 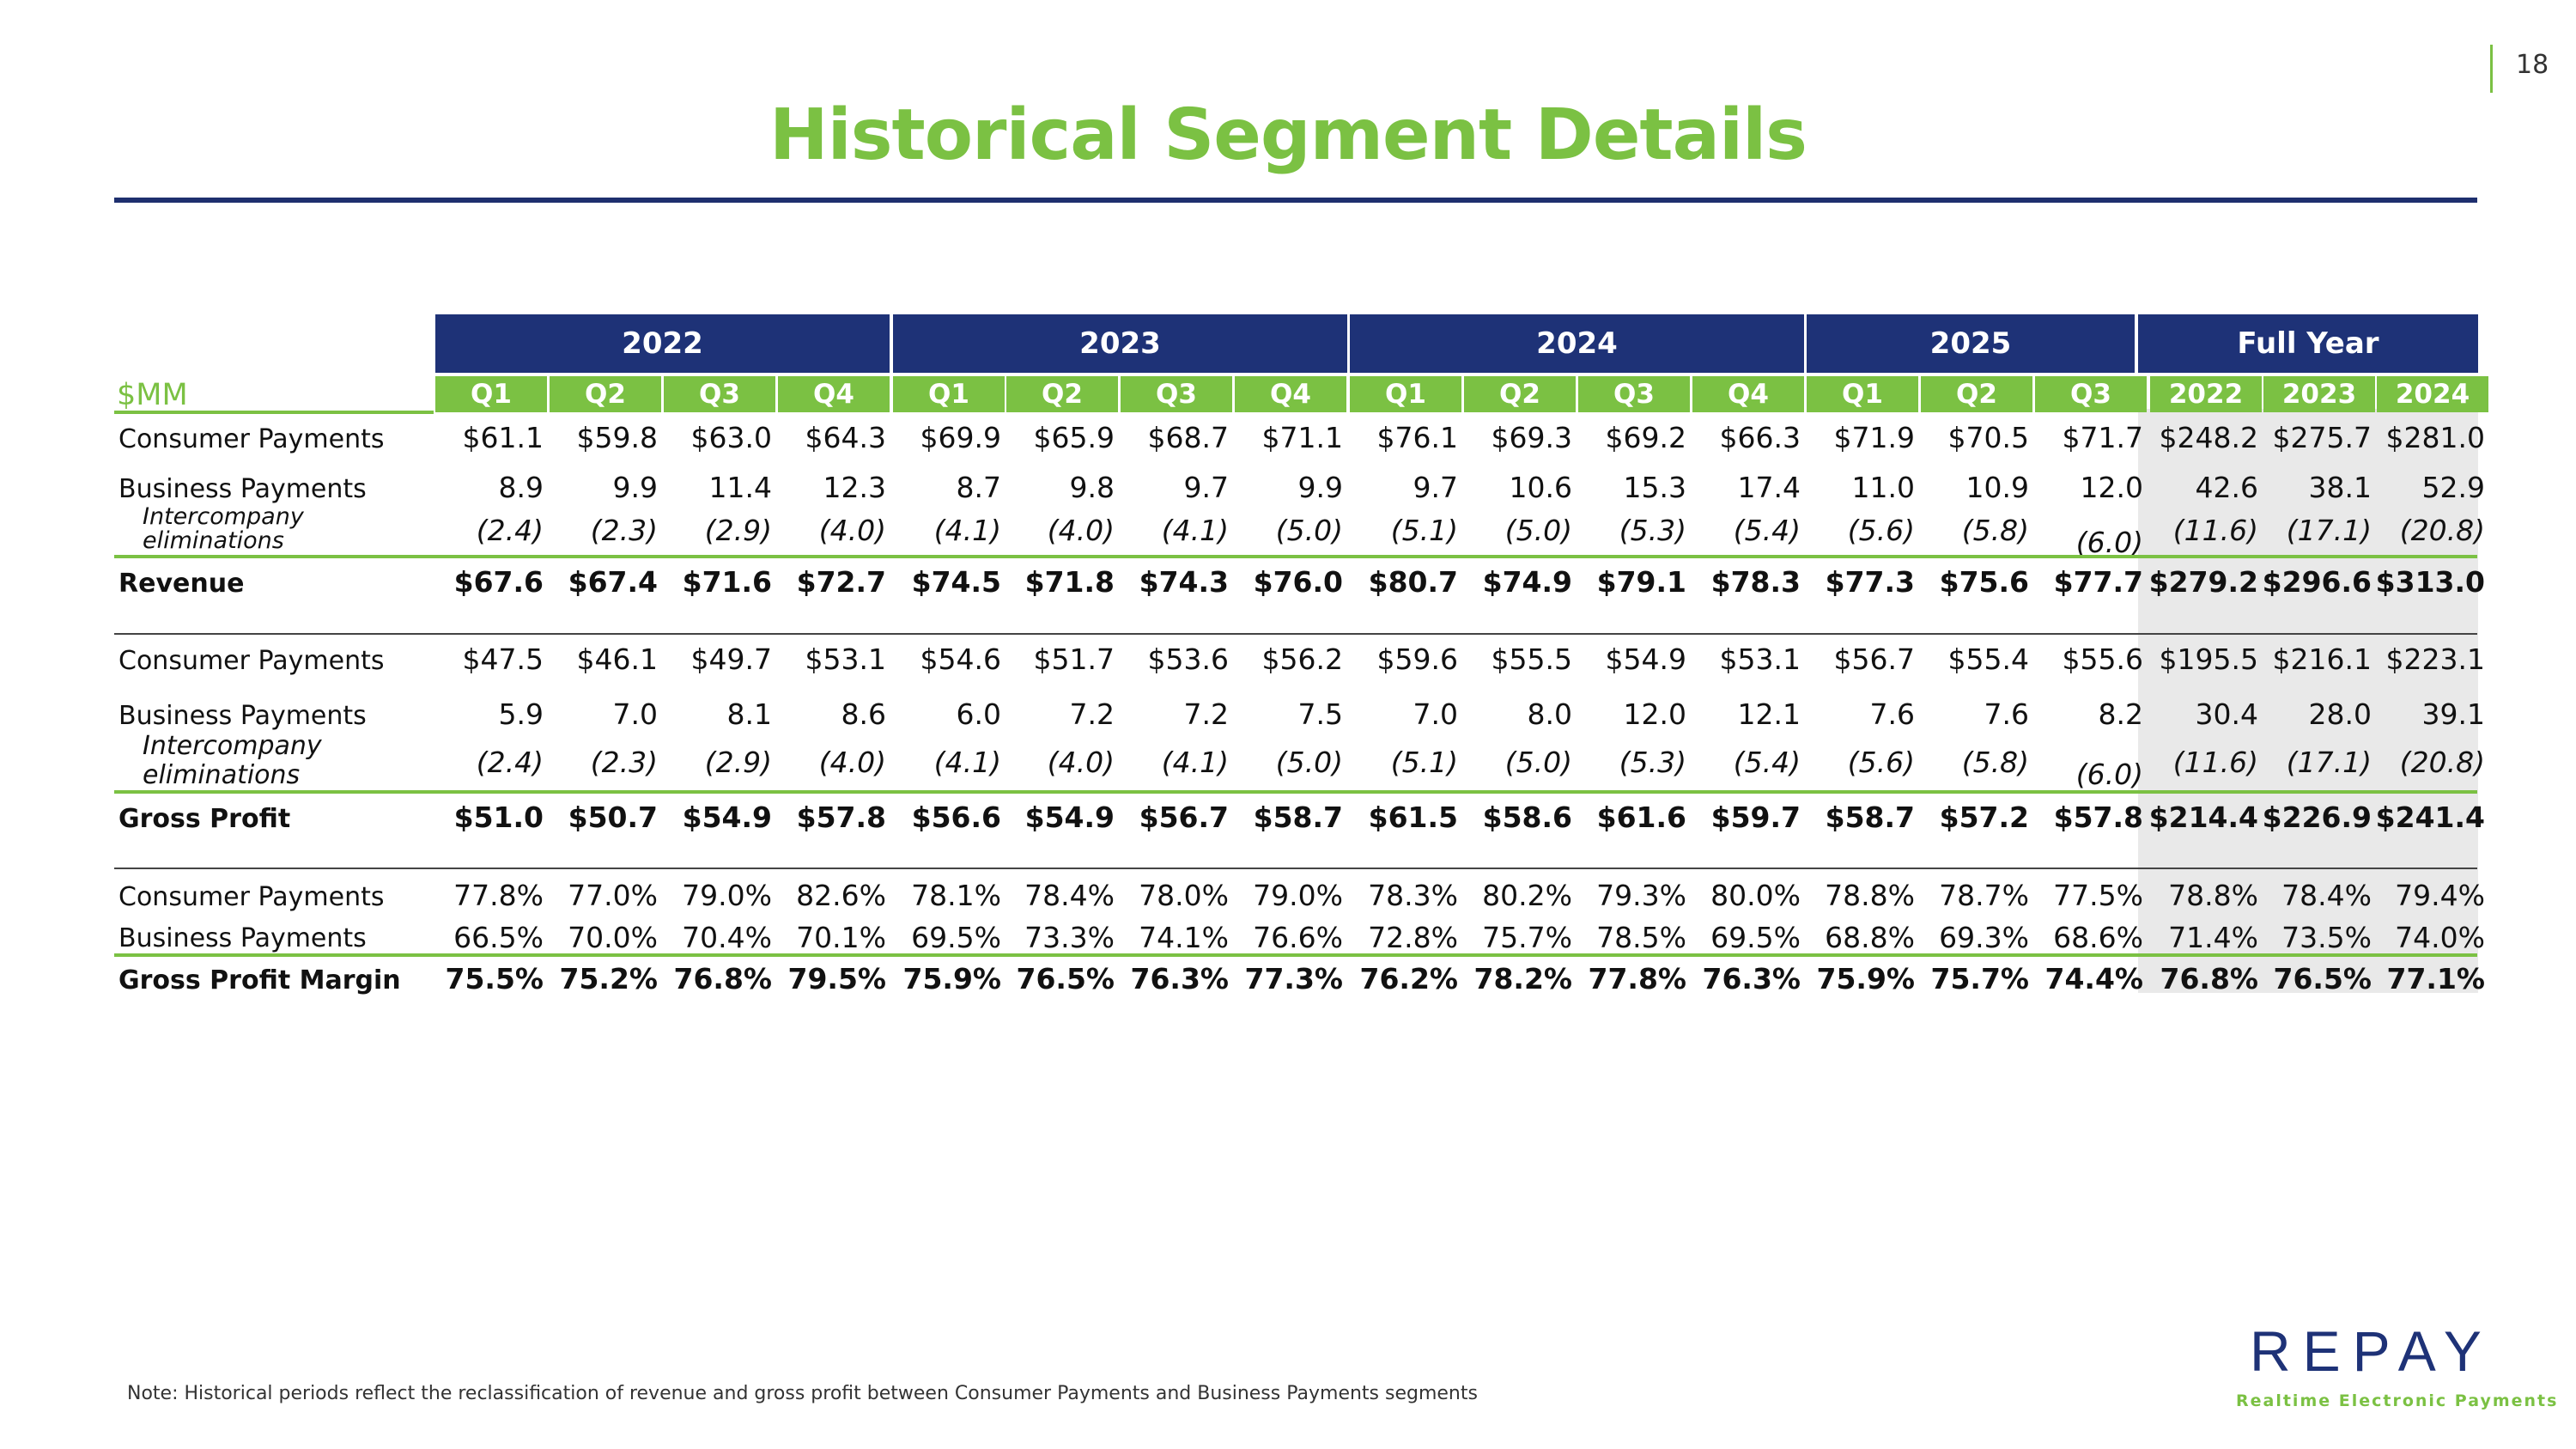 I want to click on table-cell: (5.6), so click(x=1881, y=762).